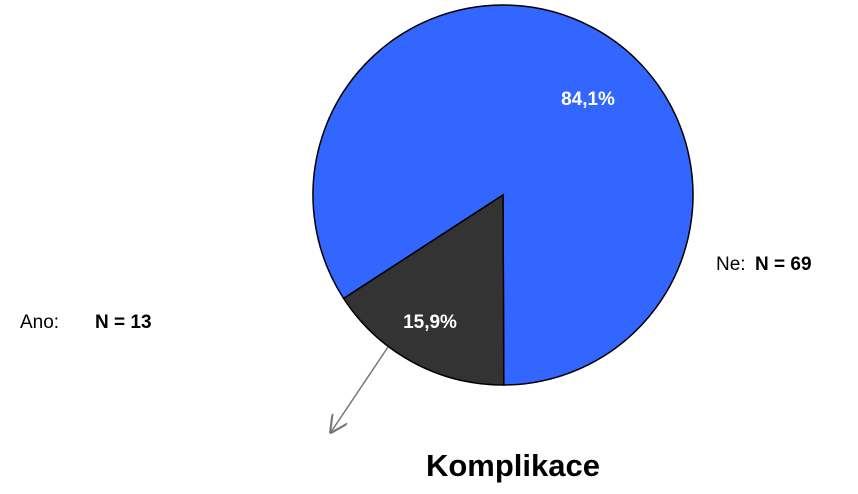  I want to click on pie-slice, so click(423, 289).